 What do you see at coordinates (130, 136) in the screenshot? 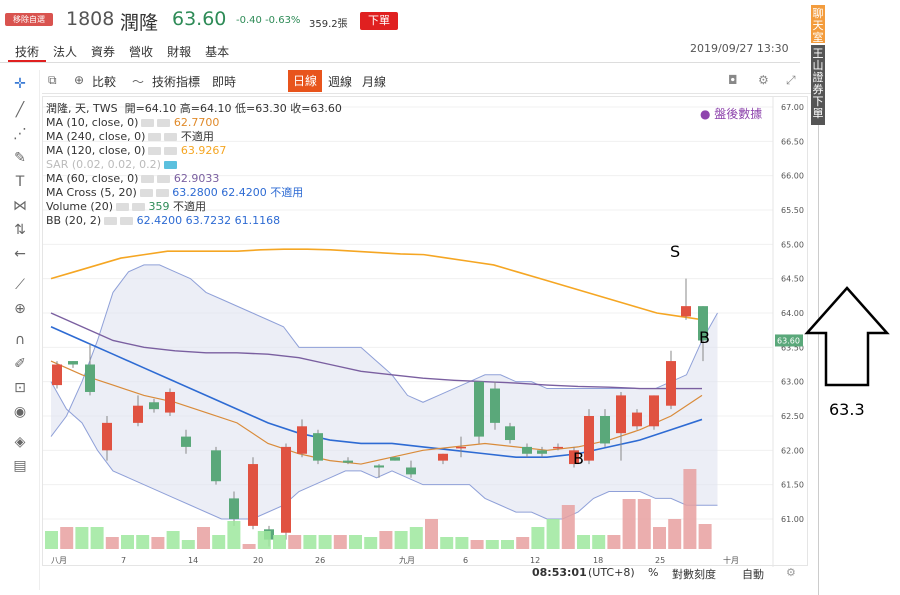
I see `legend-ma240: MA (240, close, 0) 不適用` at bounding box center [130, 136].